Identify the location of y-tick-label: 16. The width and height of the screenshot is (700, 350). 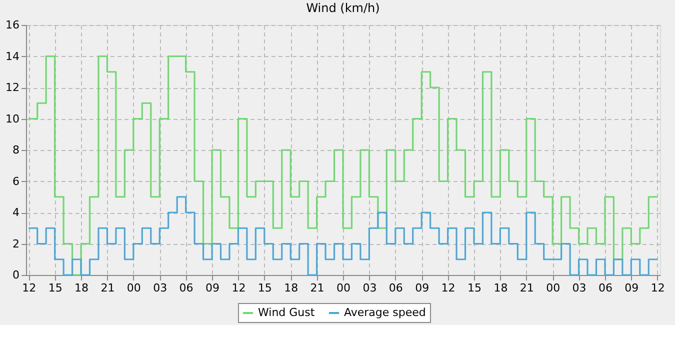
(13, 25).